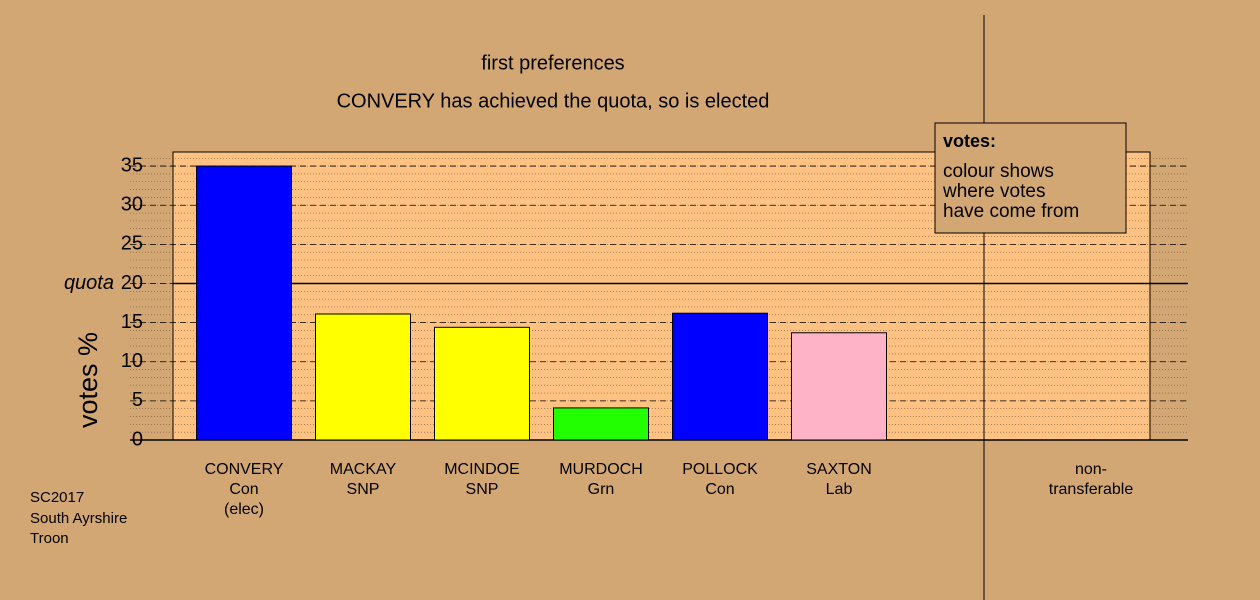 The width and height of the screenshot is (1260, 600). What do you see at coordinates (601, 489) in the screenshot?
I see `x-tick-label: Grn` at bounding box center [601, 489].